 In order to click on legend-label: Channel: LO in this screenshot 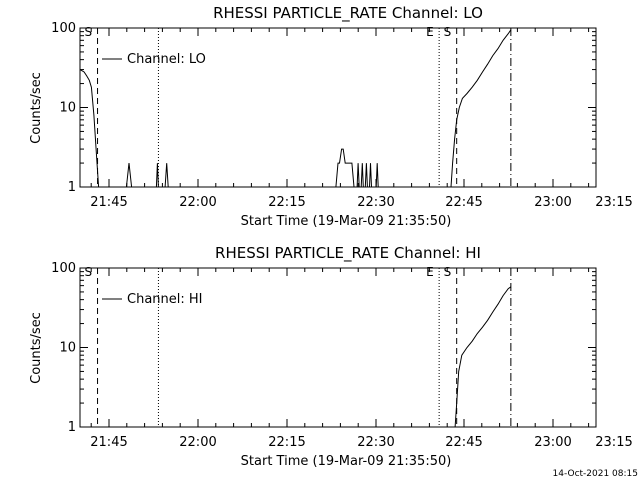, I will do `click(166, 59)`.